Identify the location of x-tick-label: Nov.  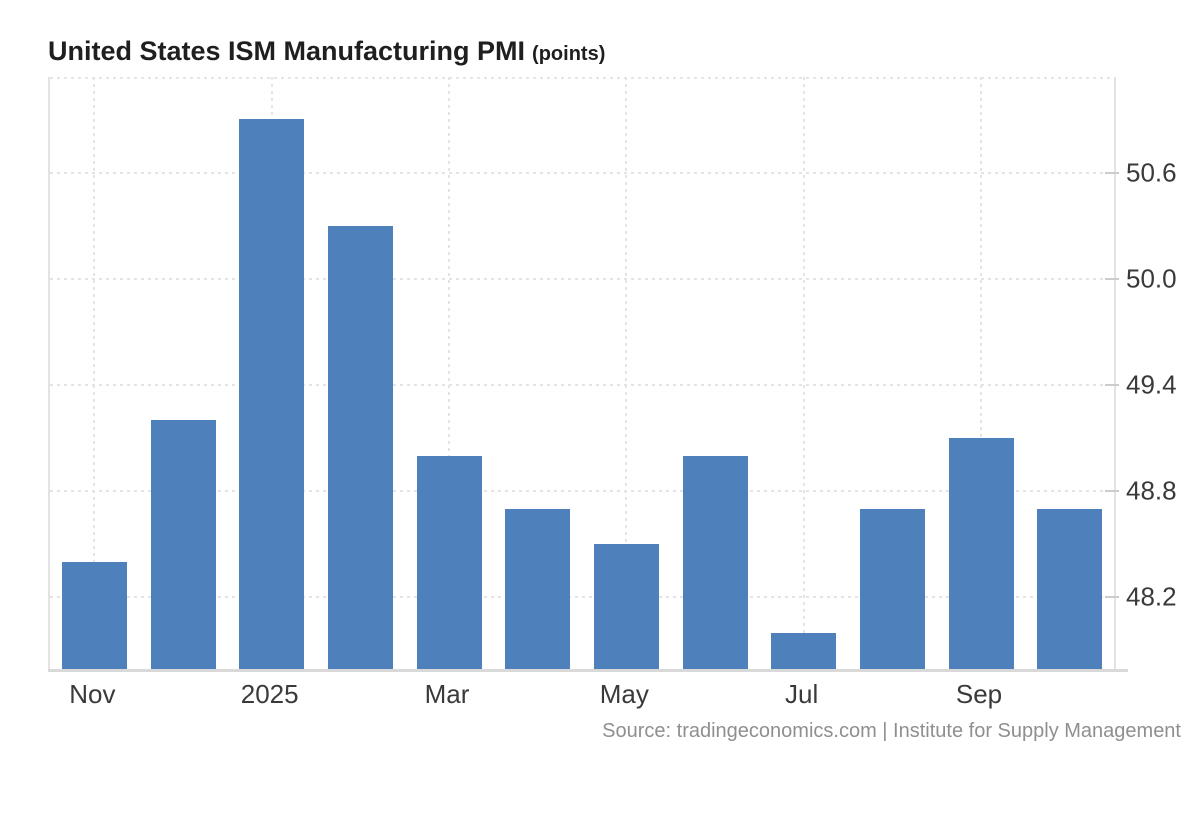
(92, 694).